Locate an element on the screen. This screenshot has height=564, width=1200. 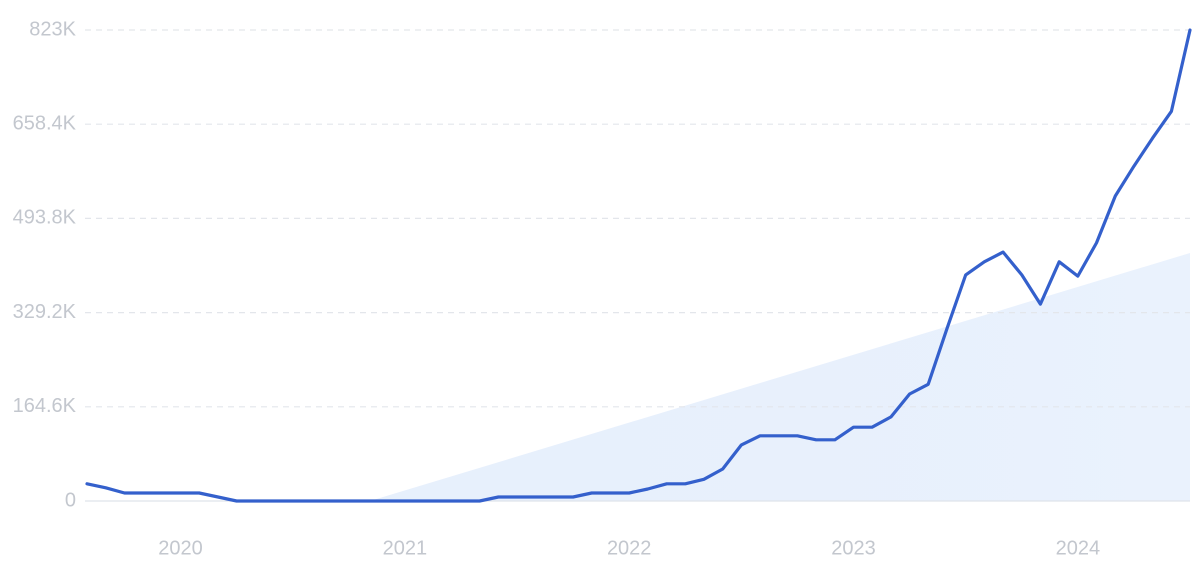
y-tick-label: 823K is located at coordinates (52, 29).